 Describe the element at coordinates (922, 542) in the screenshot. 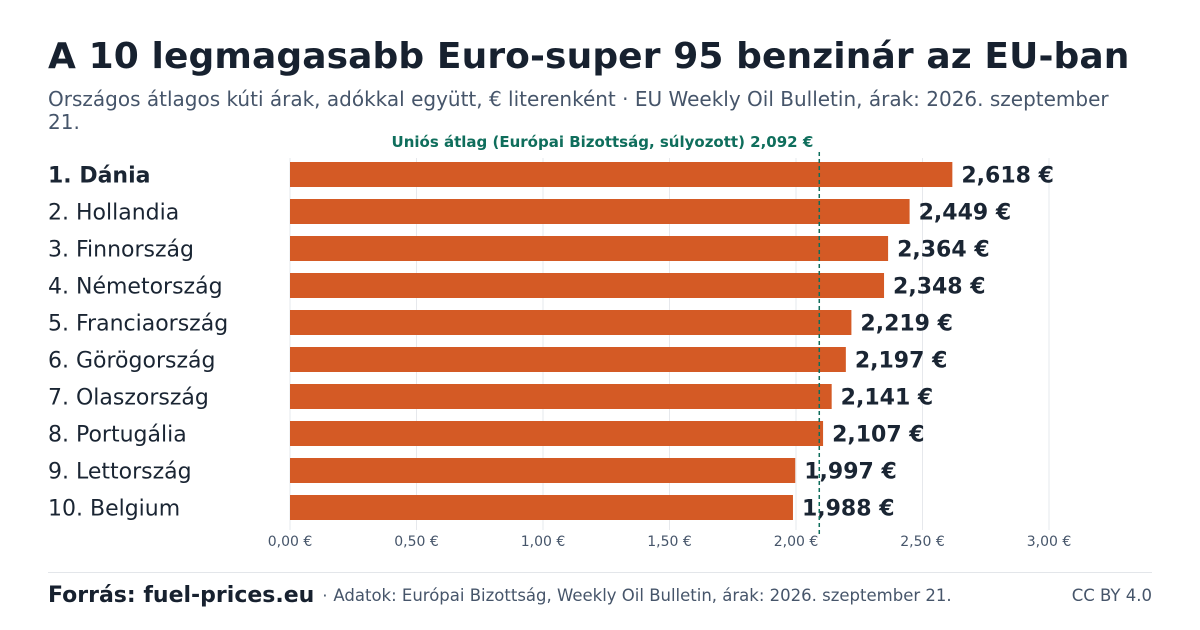

I see `x-tick-label: 2,50 €` at that location.